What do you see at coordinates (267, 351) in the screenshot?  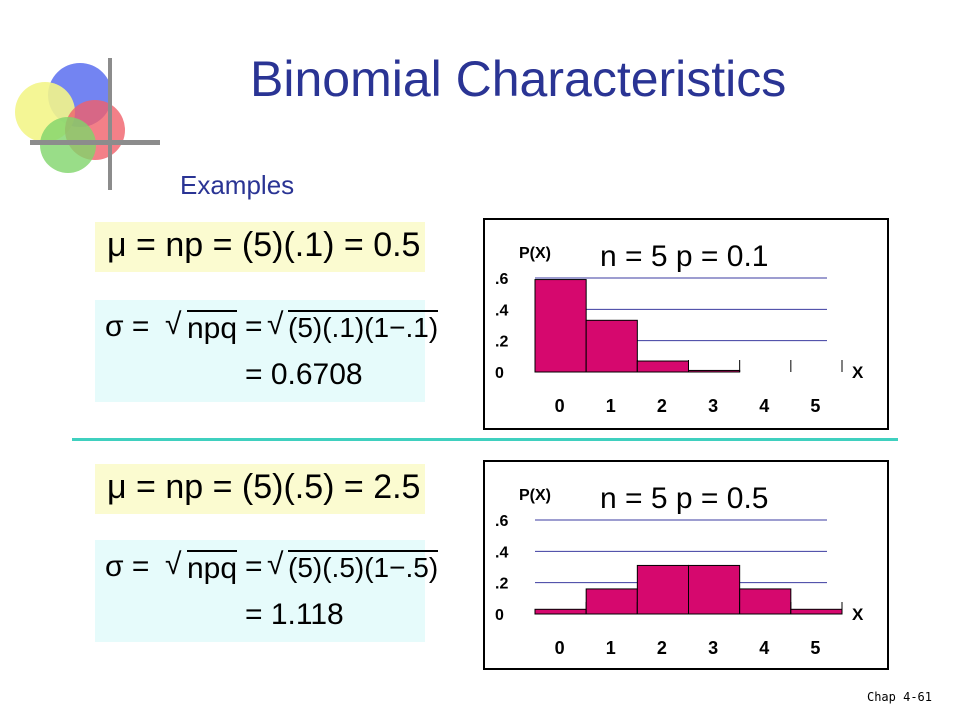 I see `sigma-formula-1: σ = √ npq = √ (5)(.1)(1−.1) = 0.6708` at bounding box center [267, 351].